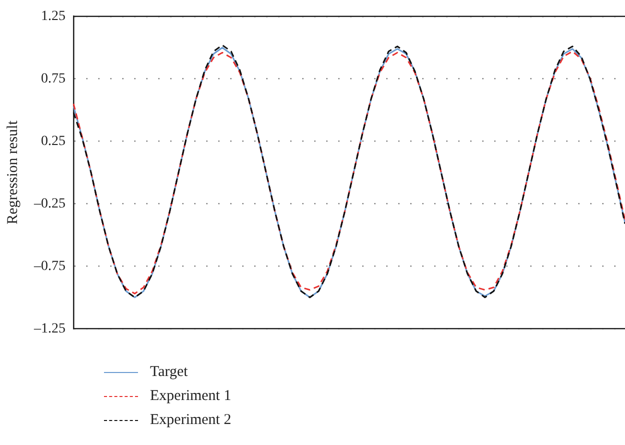 This screenshot has width=625, height=445. What do you see at coordinates (49, 266) in the screenshot?
I see `y-tick-label: –0.75` at bounding box center [49, 266].